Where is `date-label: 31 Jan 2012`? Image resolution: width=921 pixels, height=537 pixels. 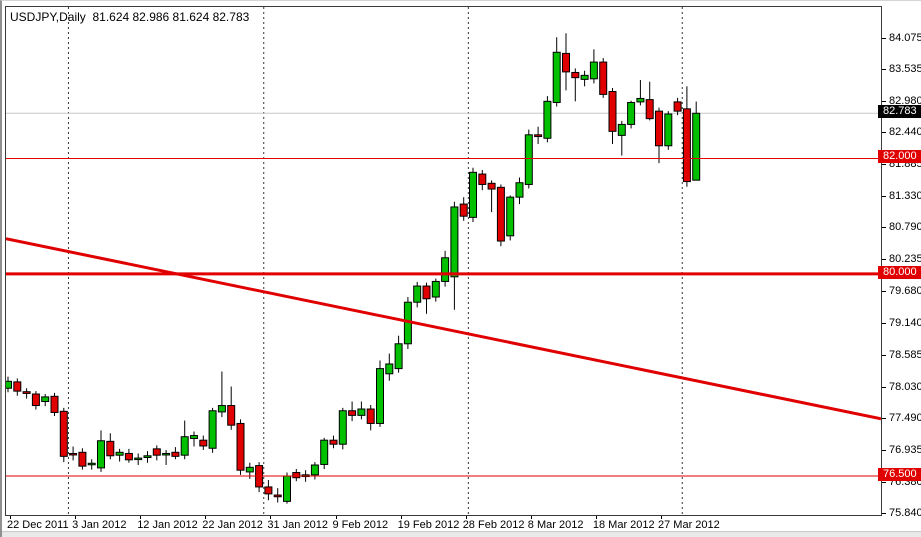 date-label: 31 Jan 2012 is located at coordinates (297, 525).